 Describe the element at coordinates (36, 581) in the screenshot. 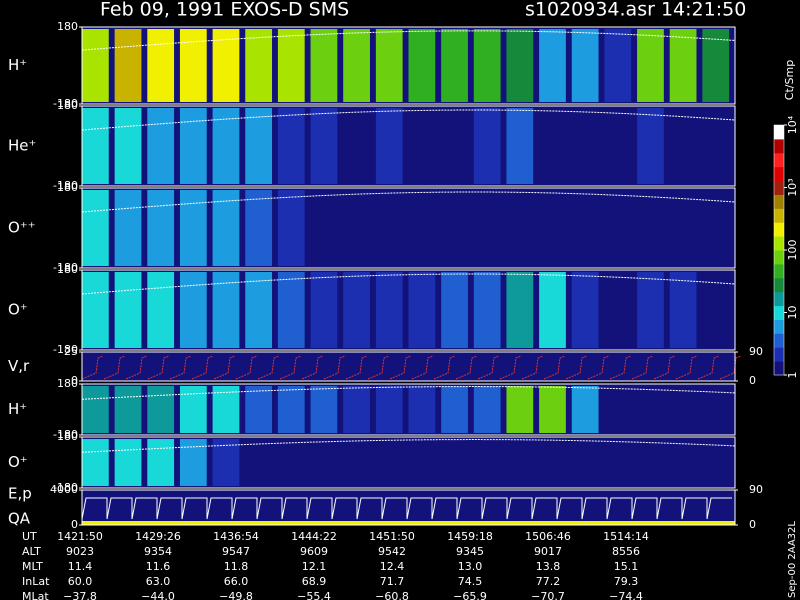

I see `ephemeris-label: InLat` at that location.